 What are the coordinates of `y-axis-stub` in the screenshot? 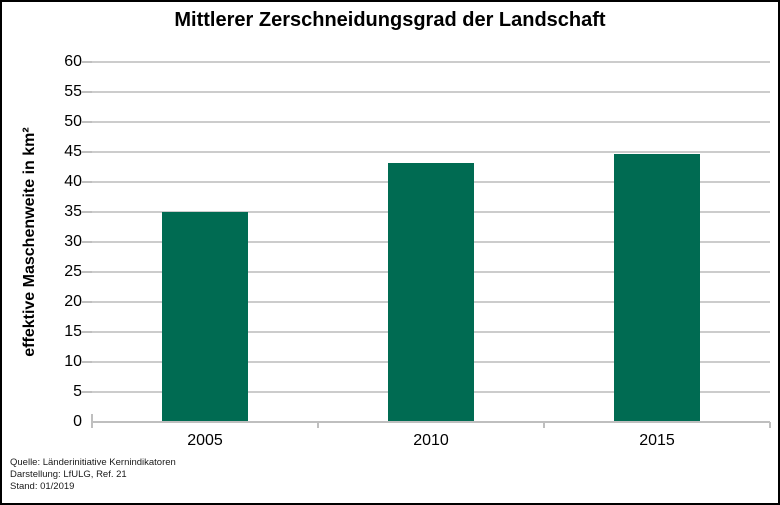 It's located at (92, 418).